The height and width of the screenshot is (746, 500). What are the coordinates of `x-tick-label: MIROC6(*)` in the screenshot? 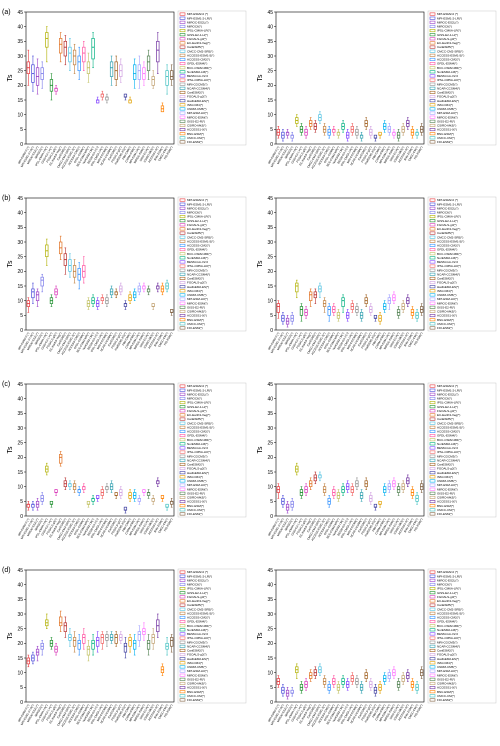 It's located at (39, 710).